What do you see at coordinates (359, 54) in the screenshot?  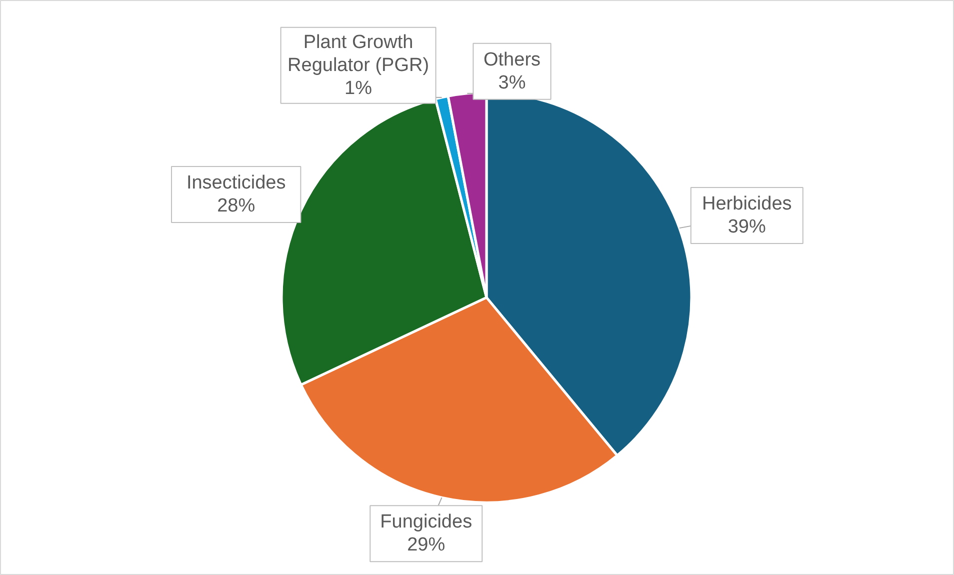 I see `slice-label: Plant Growth Regulator (PGR)` at bounding box center [359, 54].